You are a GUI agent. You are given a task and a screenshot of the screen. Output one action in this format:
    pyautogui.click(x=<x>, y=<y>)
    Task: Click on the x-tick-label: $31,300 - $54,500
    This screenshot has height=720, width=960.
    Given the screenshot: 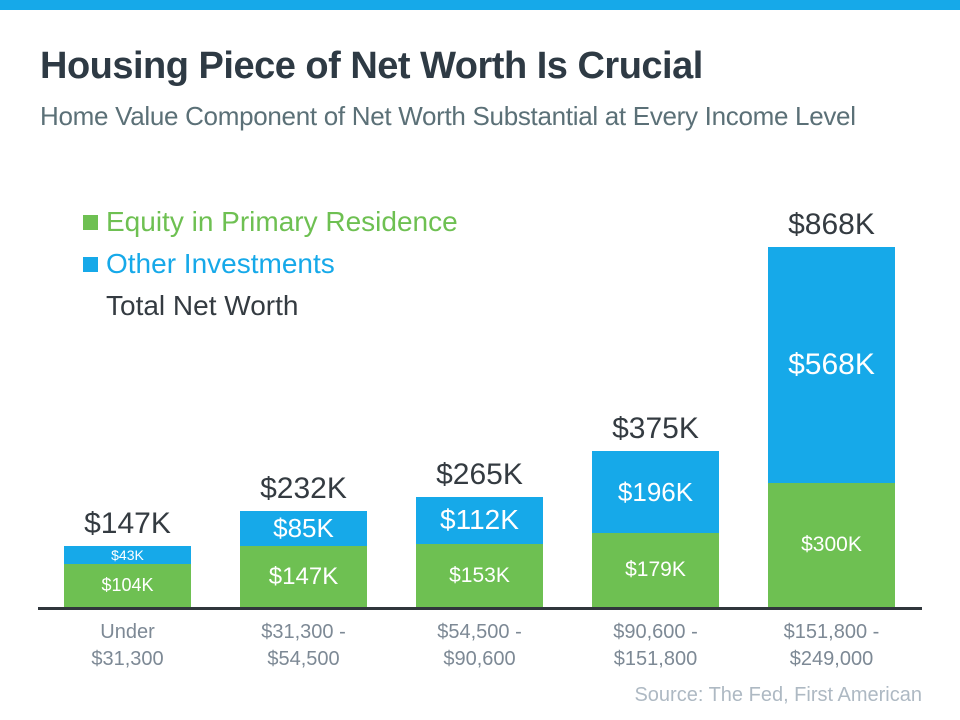 What is the action you would take?
    pyautogui.click(x=303, y=645)
    